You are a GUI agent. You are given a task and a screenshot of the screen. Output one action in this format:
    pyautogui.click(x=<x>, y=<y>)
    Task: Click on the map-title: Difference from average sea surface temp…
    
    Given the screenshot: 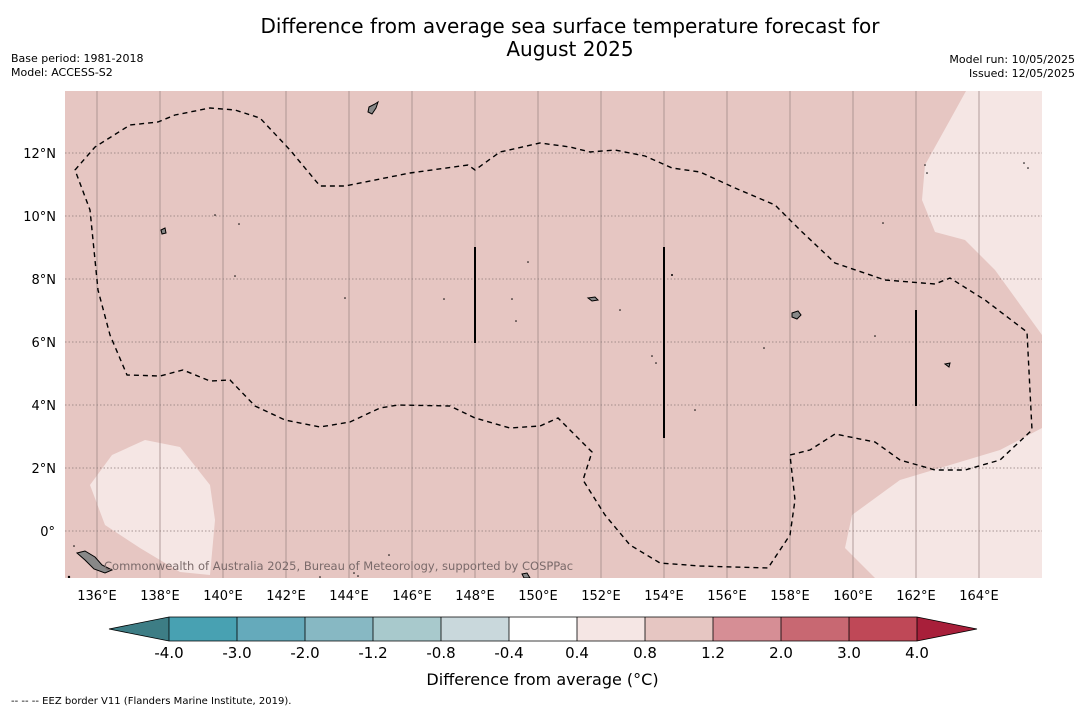 What is the action you would take?
    pyautogui.click(x=542, y=38)
    